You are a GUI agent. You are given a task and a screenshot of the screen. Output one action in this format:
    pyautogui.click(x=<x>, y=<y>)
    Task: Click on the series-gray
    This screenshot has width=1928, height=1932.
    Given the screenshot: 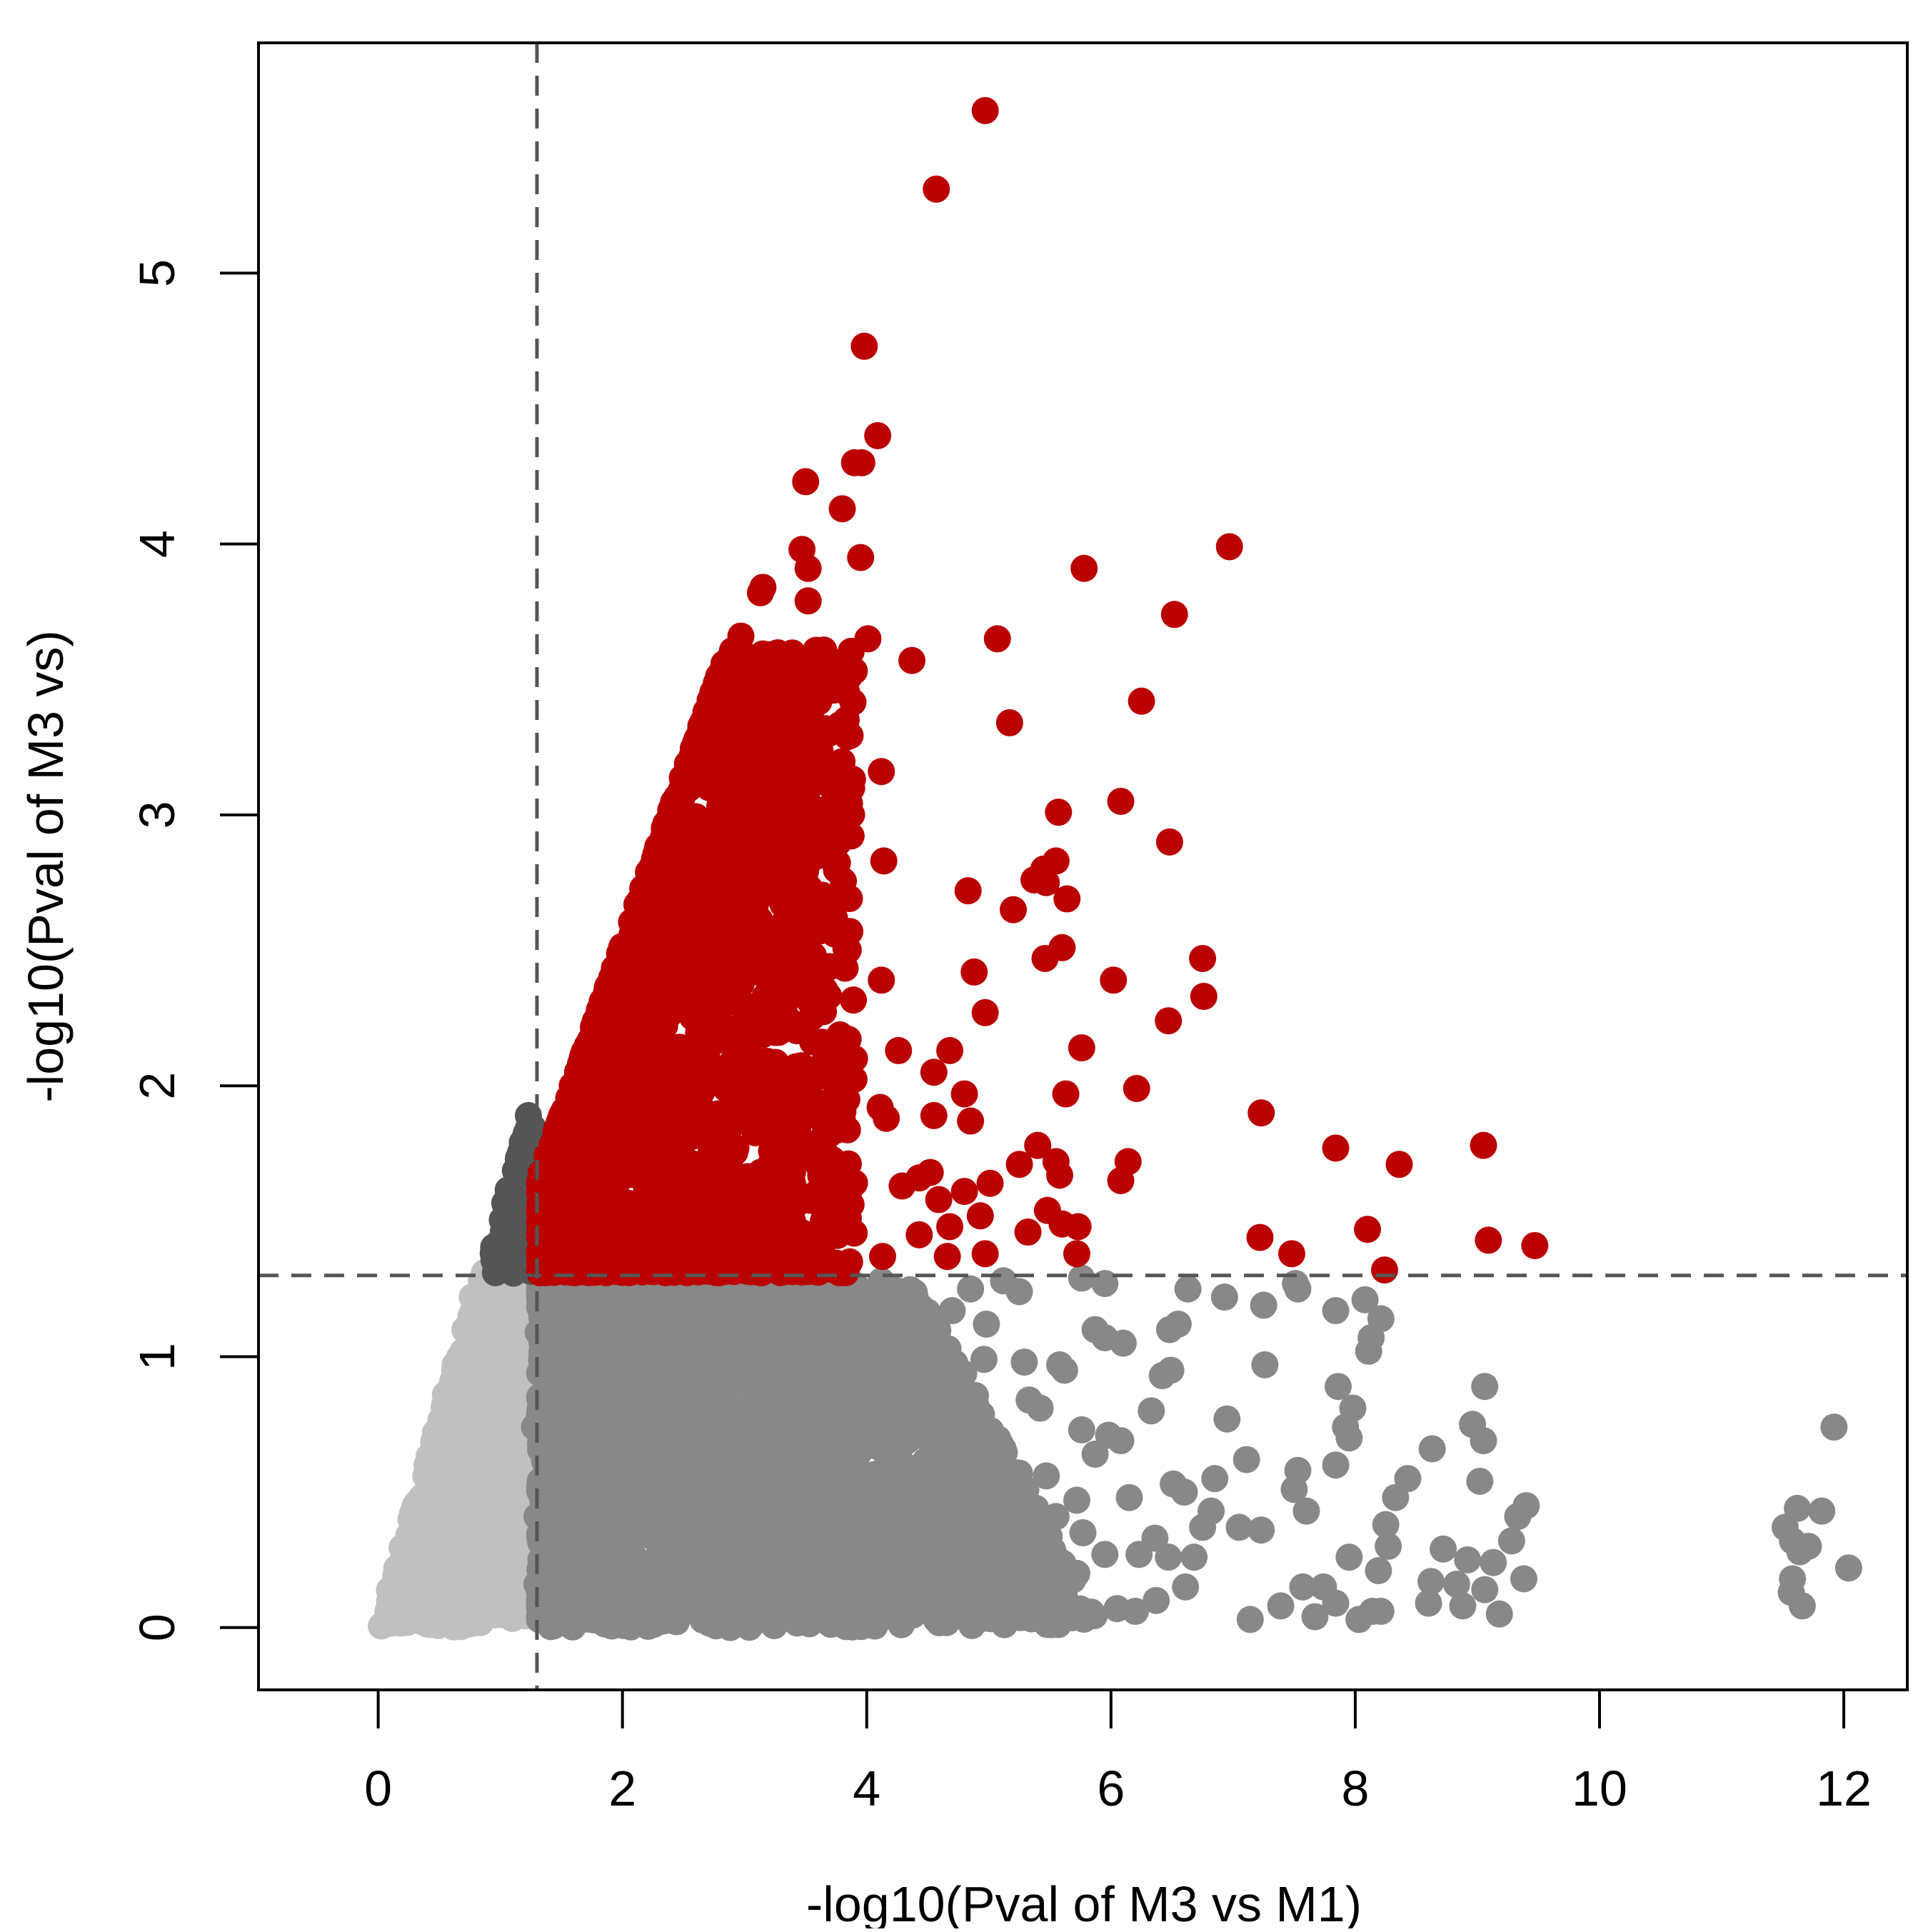 What is the action you would take?
    pyautogui.click(x=1191, y=1452)
    